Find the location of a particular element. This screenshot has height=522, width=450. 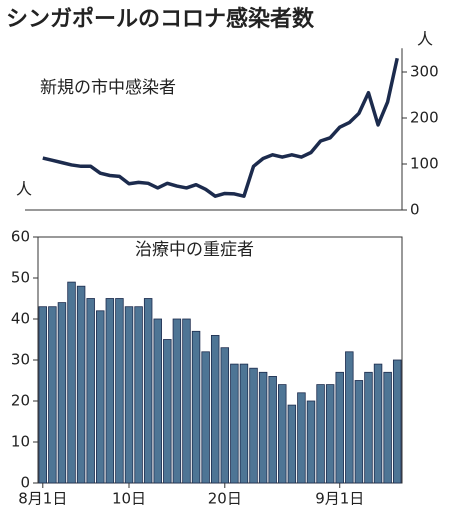

y-tick-label: 40 is located at coordinates (20, 319).